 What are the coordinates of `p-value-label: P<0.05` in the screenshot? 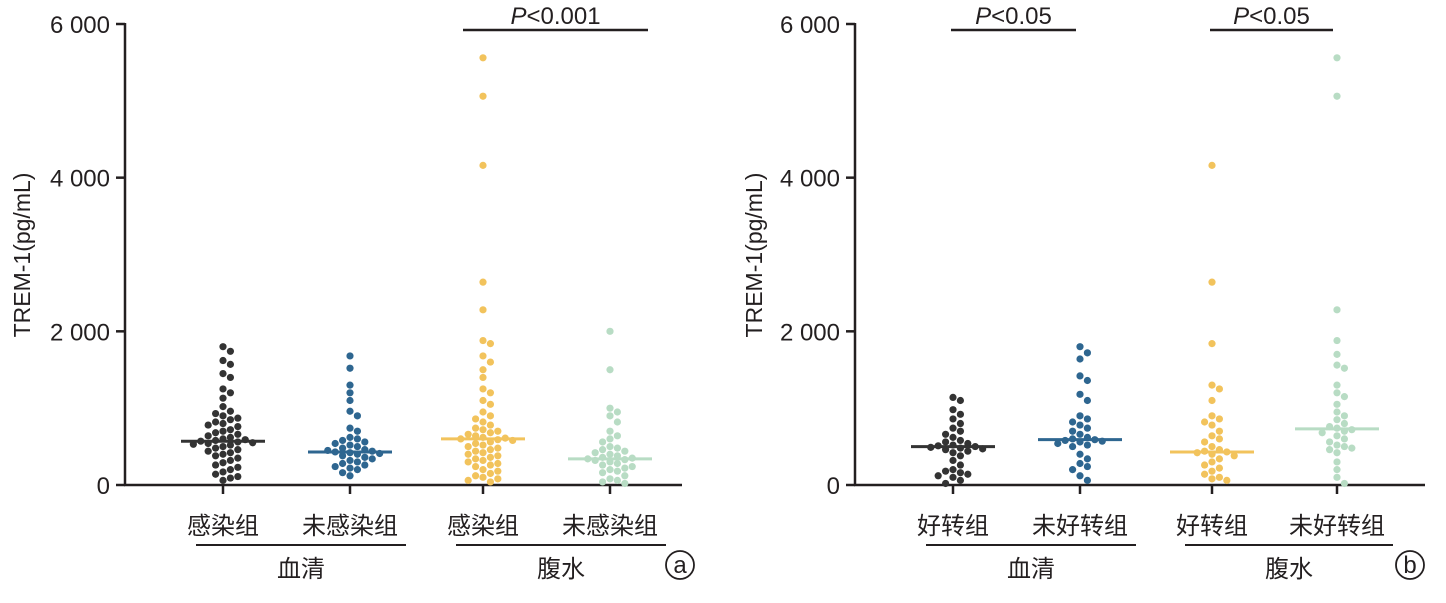 It's located at (1013, 16).